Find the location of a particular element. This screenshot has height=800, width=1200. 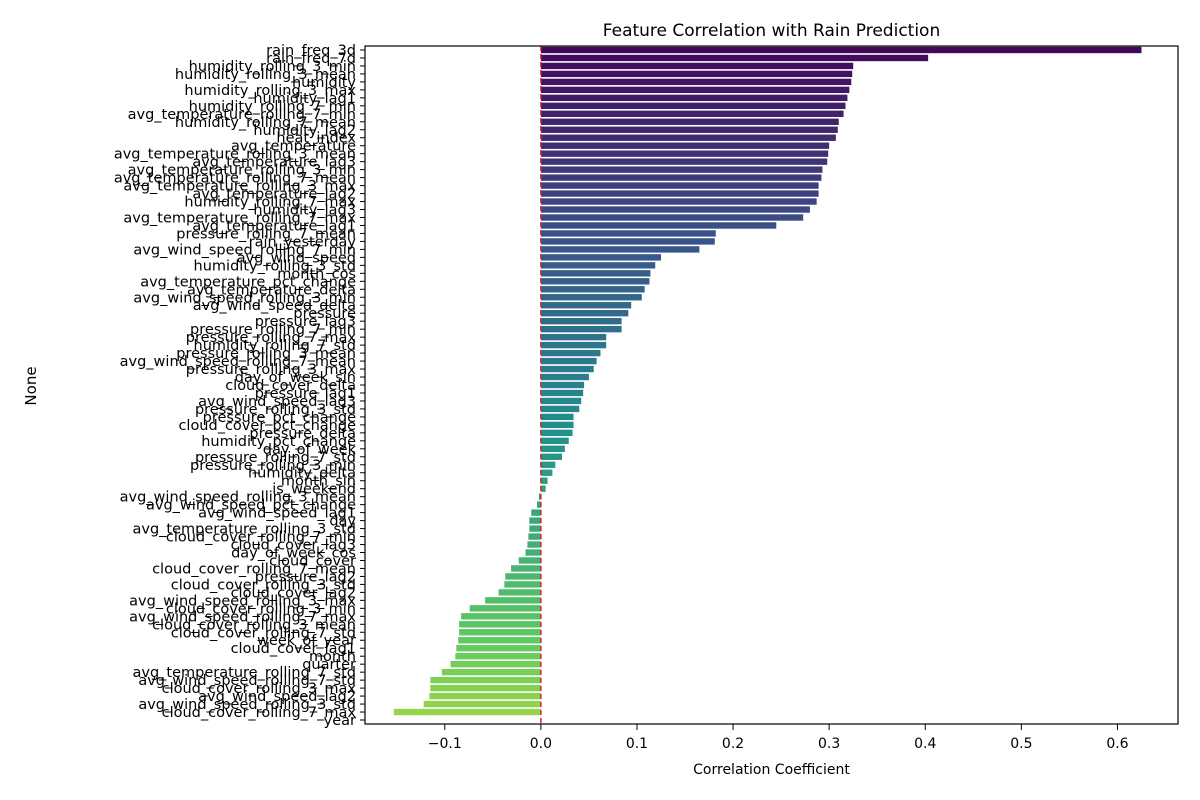

y-tick-label: cloud_cover_rolling_7_min is located at coordinates (261, 538).